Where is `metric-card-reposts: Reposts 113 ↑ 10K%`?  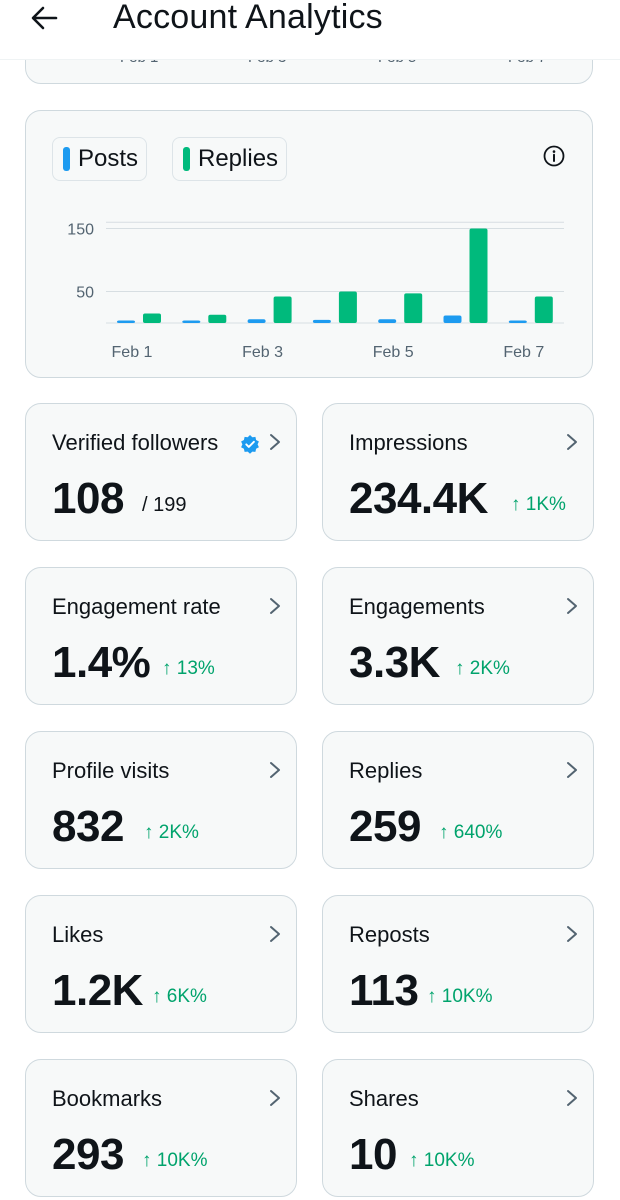
metric-card-reposts: Reposts 113 ↑ 10K% is located at coordinates (458, 964).